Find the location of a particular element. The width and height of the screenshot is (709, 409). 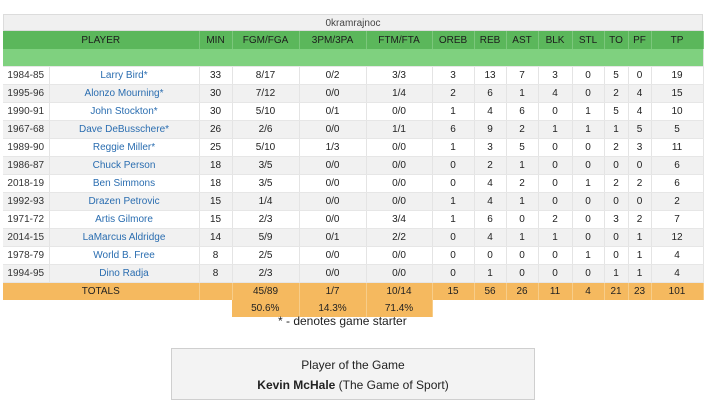

col-header-ast: AST is located at coordinates (522, 40).